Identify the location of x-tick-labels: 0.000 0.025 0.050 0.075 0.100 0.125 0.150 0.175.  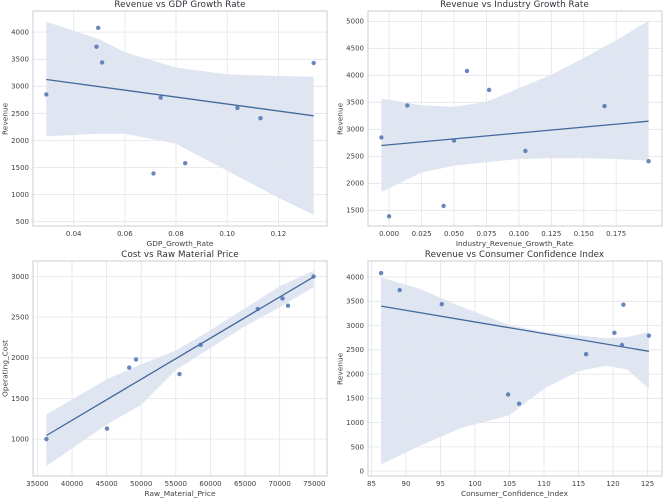
(502, 234).